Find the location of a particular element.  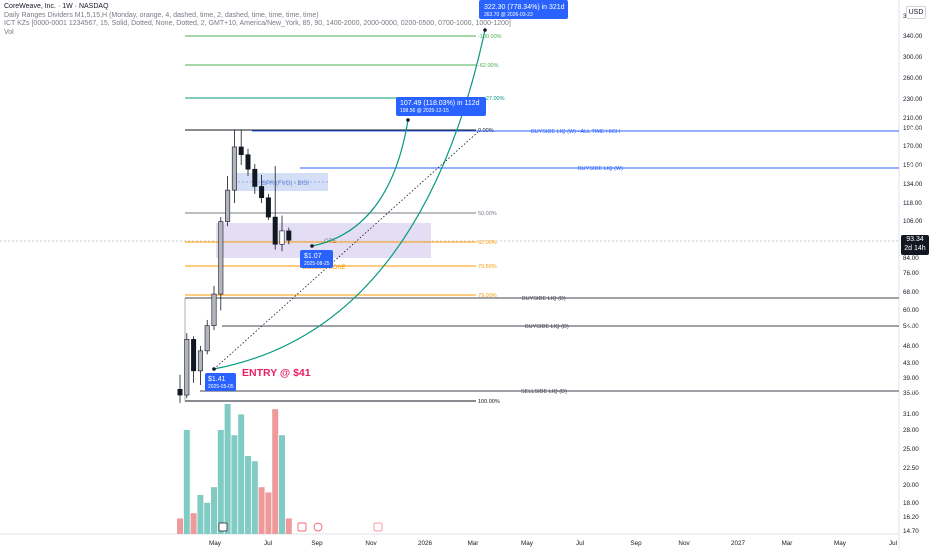

price-tick-label: 190.00 is located at coordinates (913, 128).